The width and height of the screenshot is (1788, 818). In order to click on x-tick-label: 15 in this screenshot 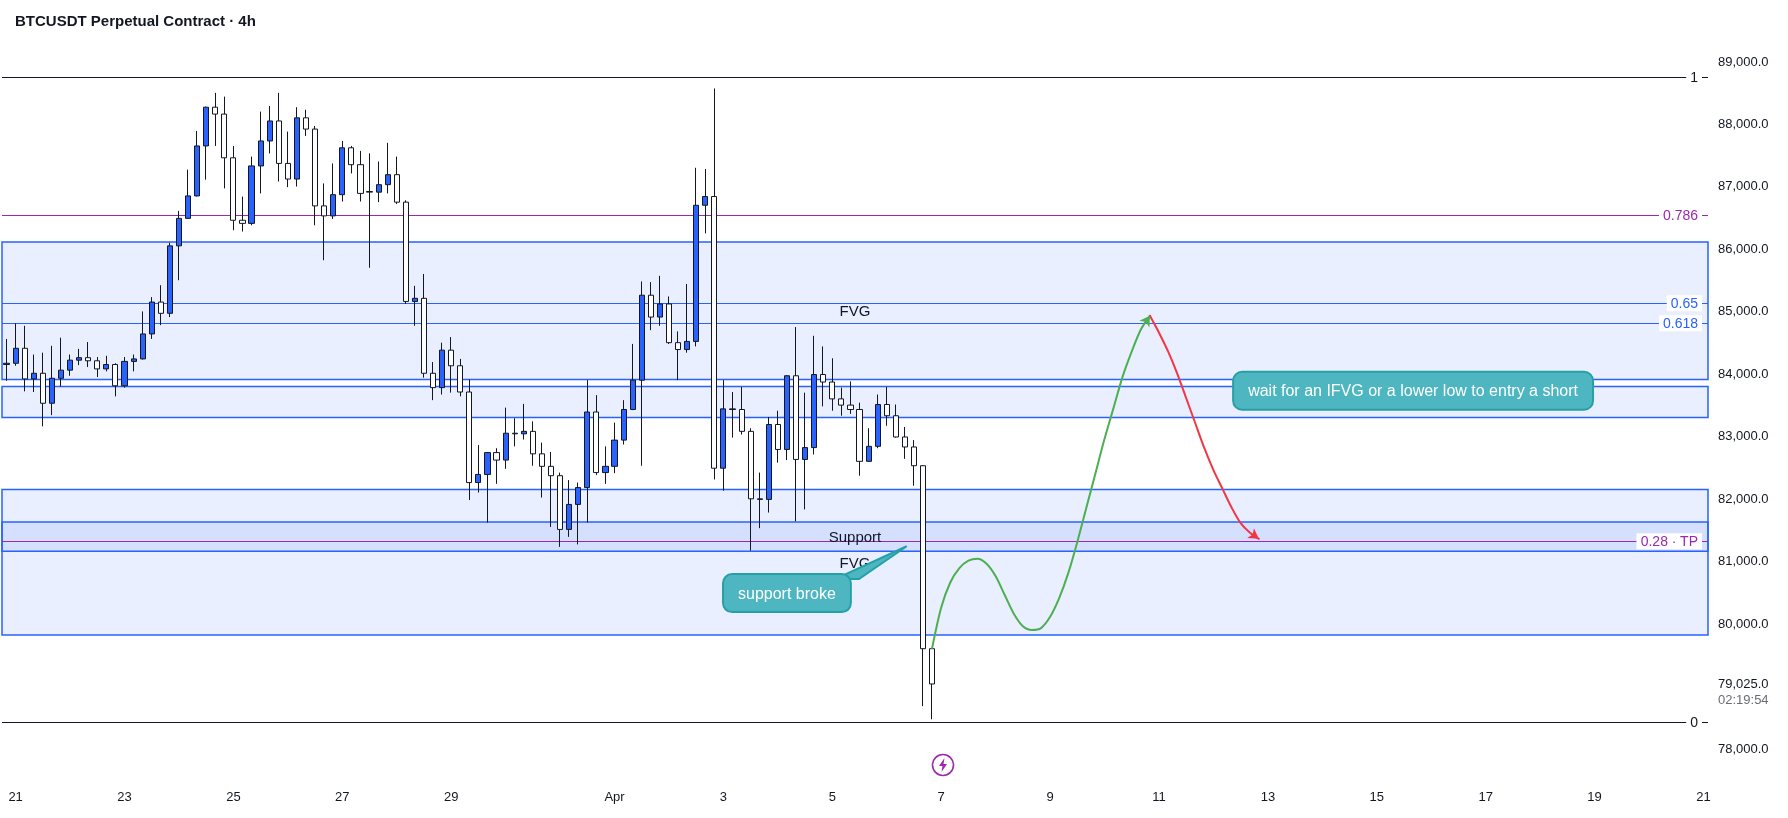, I will do `click(1377, 796)`.